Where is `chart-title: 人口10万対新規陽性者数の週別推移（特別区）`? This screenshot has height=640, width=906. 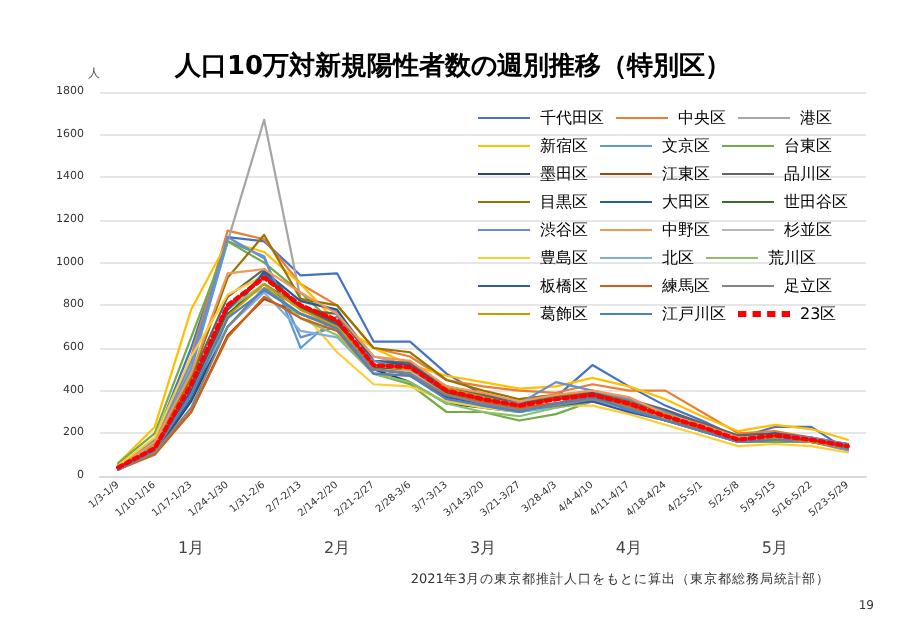 chart-title: 人口10万対新規陽性者数の週別推移（特別区） is located at coordinates (452, 66).